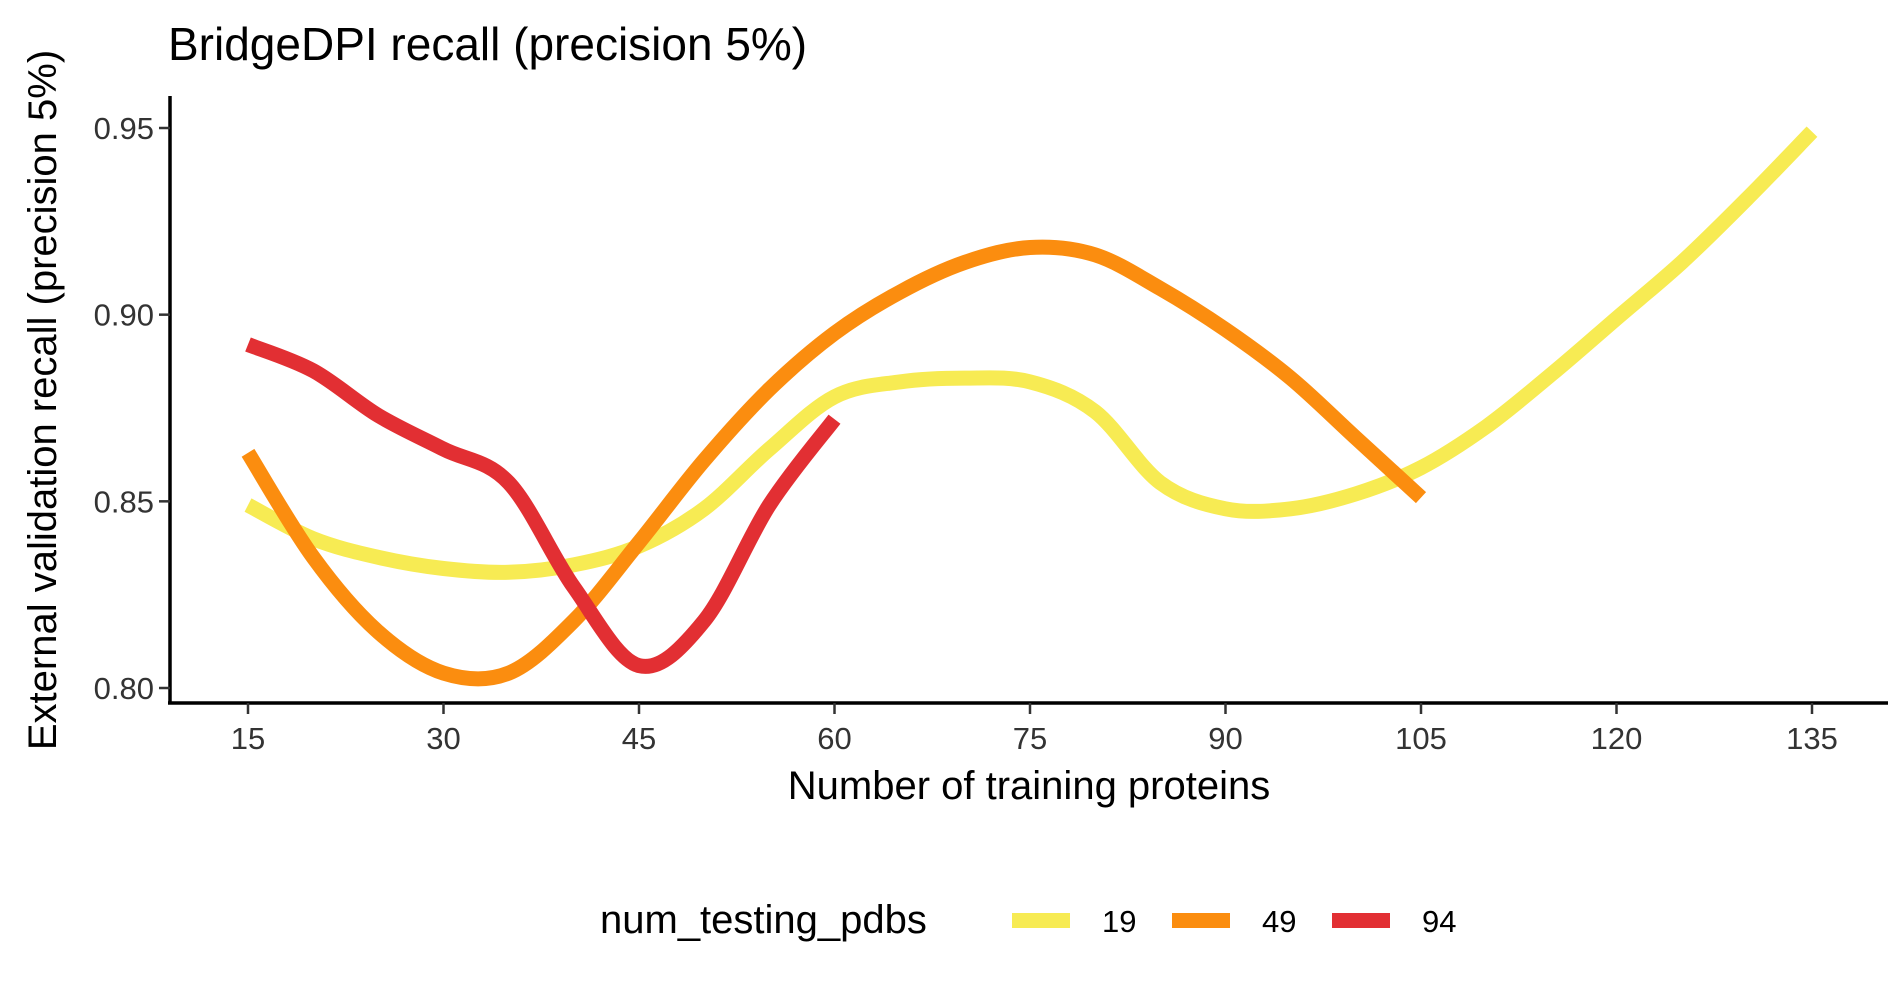 The image size is (1900, 994). What do you see at coordinates (1439, 921) in the screenshot?
I see `legend-label: 94` at bounding box center [1439, 921].